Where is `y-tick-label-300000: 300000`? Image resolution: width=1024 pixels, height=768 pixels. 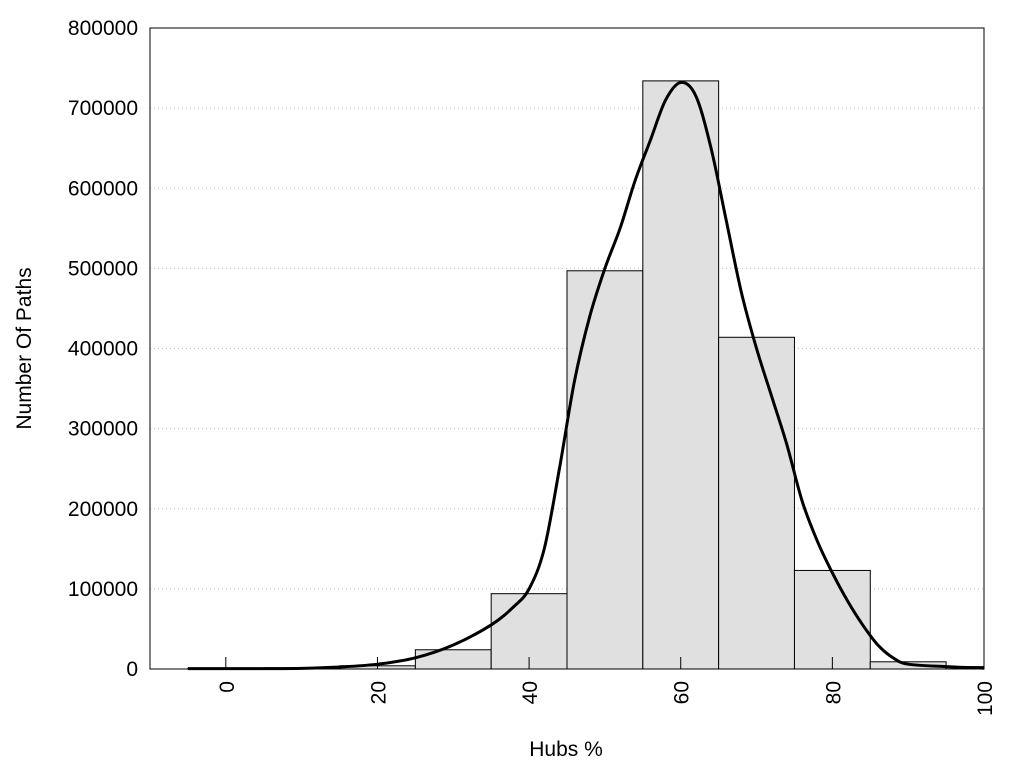
y-tick-label-300000: 300000 is located at coordinates (103, 429).